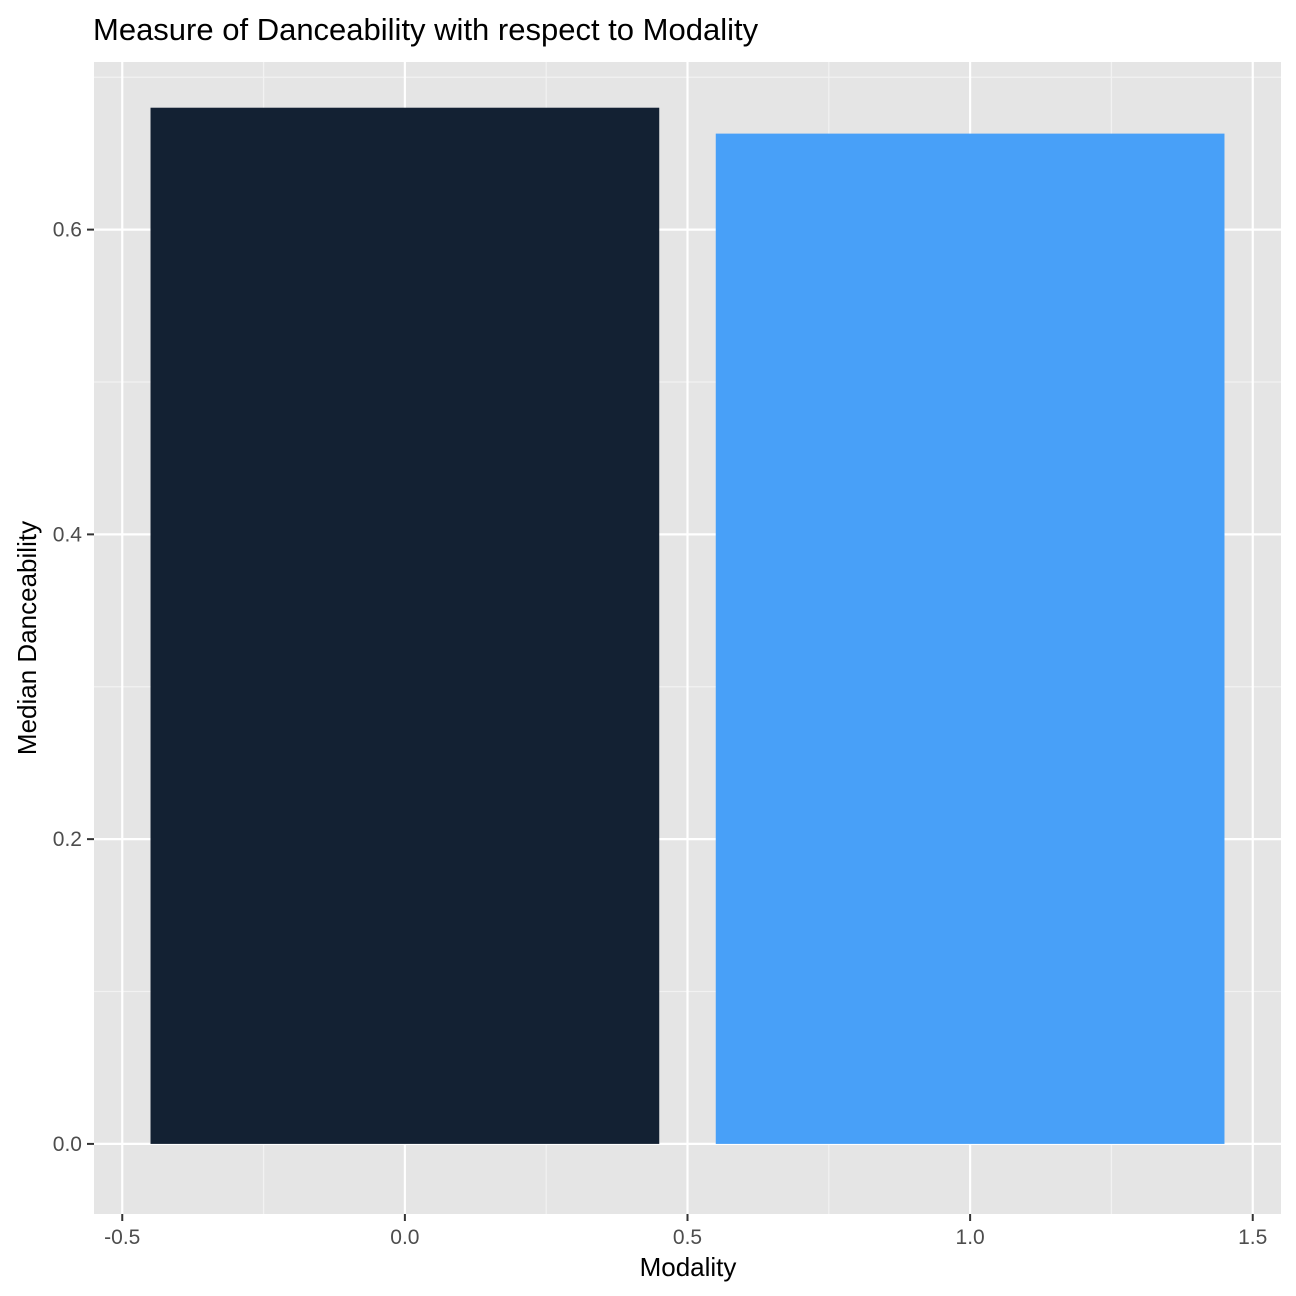  Describe the element at coordinates (687, 1237) in the screenshot. I see `x-tick-label: 0.5` at that location.